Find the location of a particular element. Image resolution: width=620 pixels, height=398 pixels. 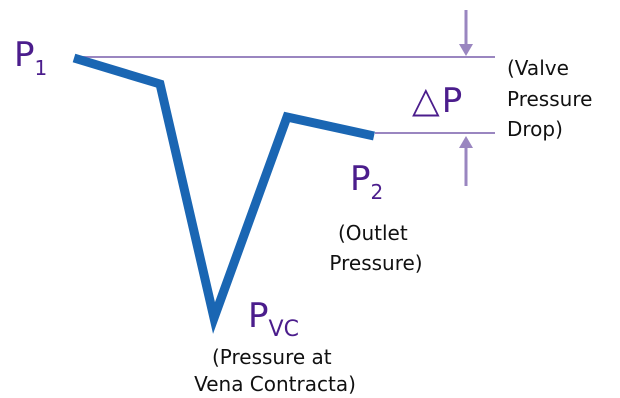

delta-icon: △ is located at coordinates (426, 100).